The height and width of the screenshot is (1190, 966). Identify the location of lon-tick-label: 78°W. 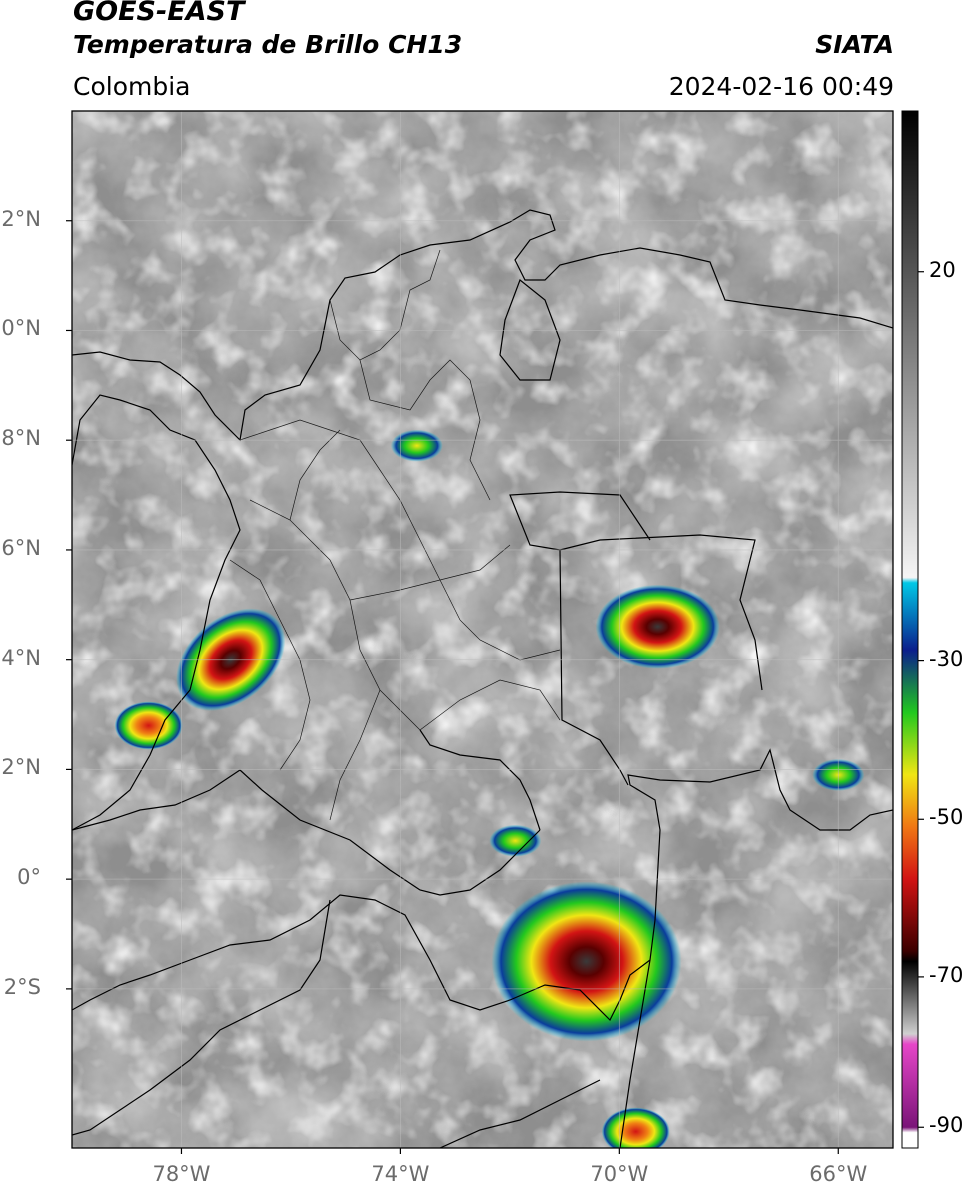
(181, 1174).